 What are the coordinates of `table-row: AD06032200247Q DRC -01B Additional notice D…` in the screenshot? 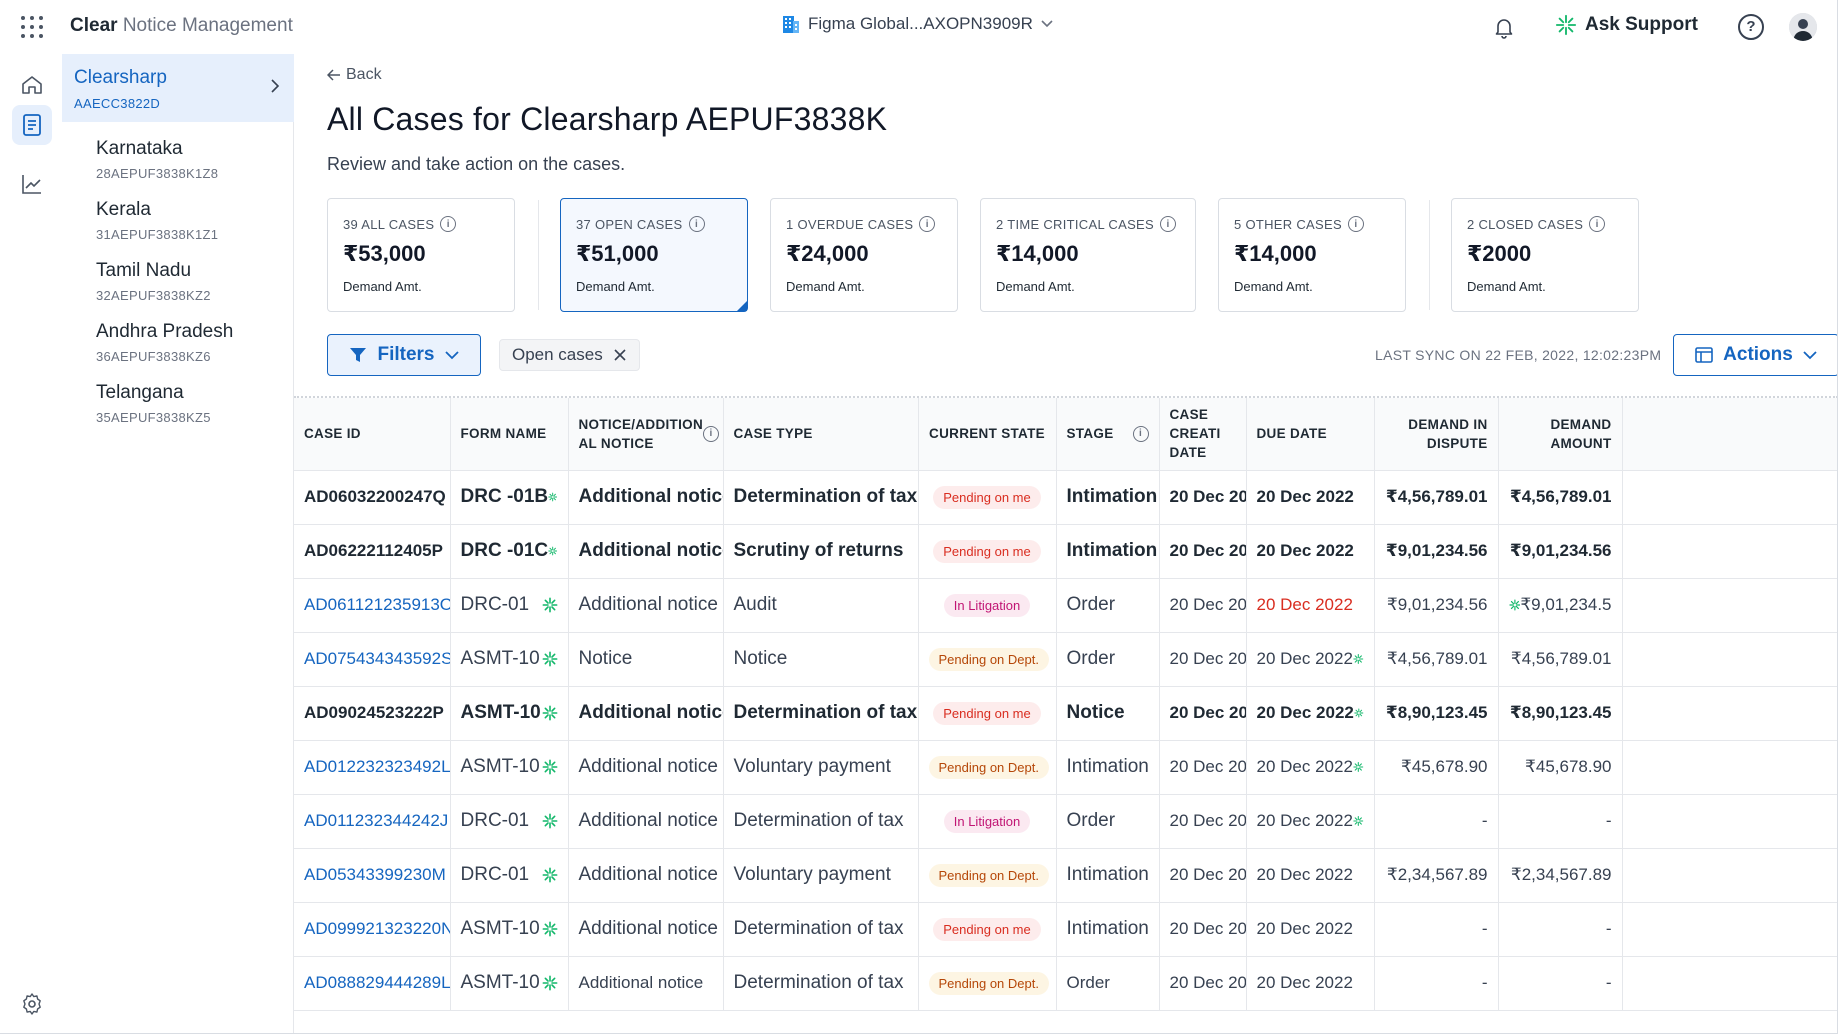 It's located at (1065, 497).